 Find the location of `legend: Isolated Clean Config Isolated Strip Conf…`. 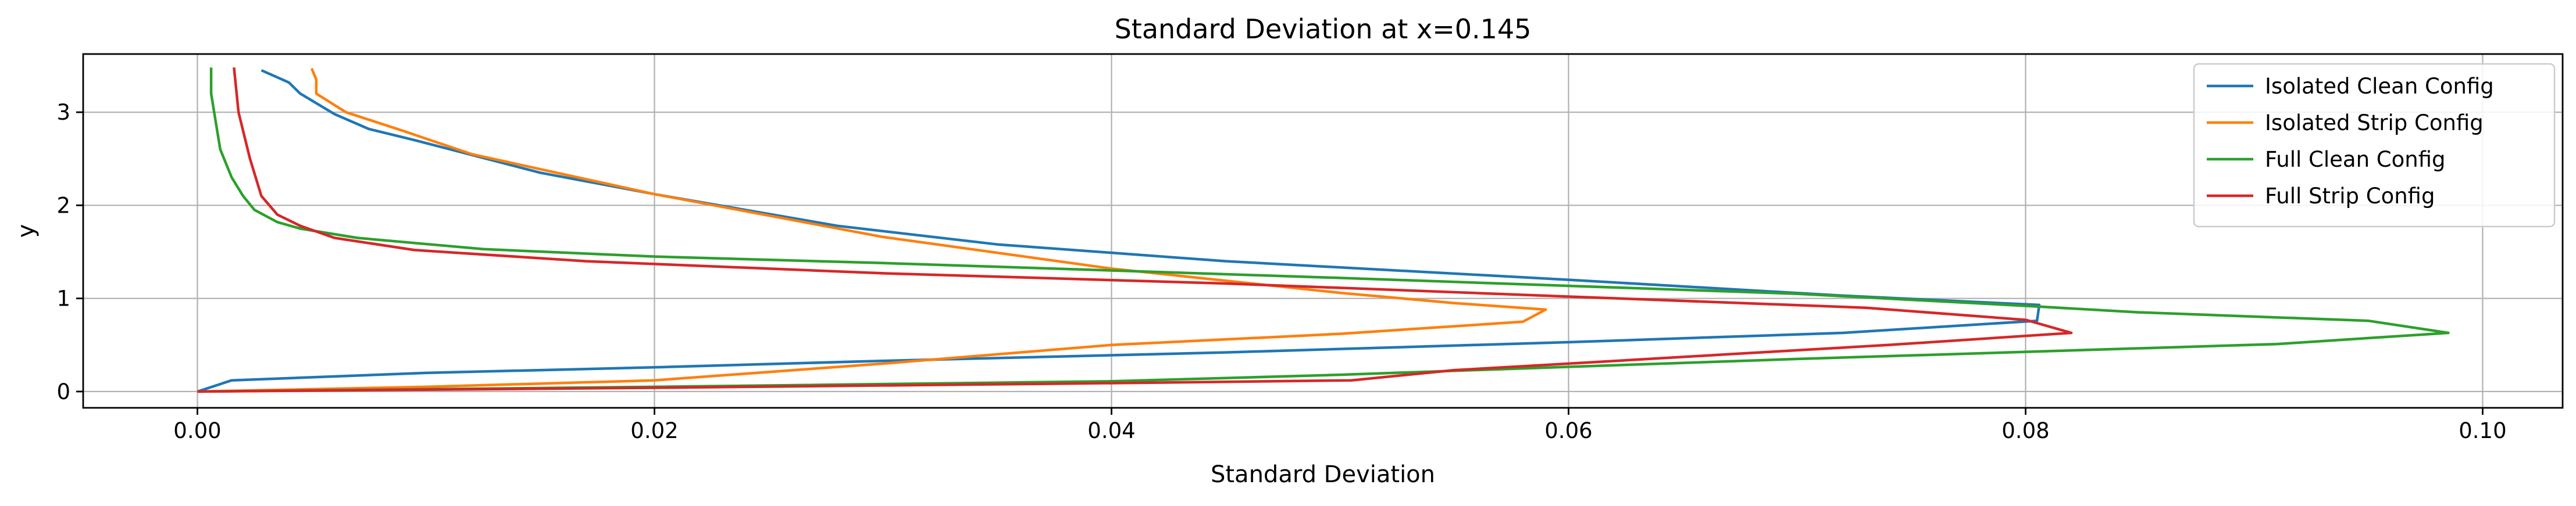

legend: Isolated Clean Config Isolated Strip Conf… is located at coordinates (2375, 146).